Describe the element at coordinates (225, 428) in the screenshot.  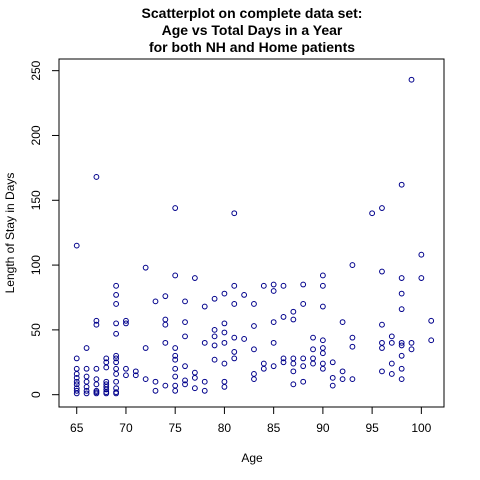
I see `x-tick-label: 80` at that location.